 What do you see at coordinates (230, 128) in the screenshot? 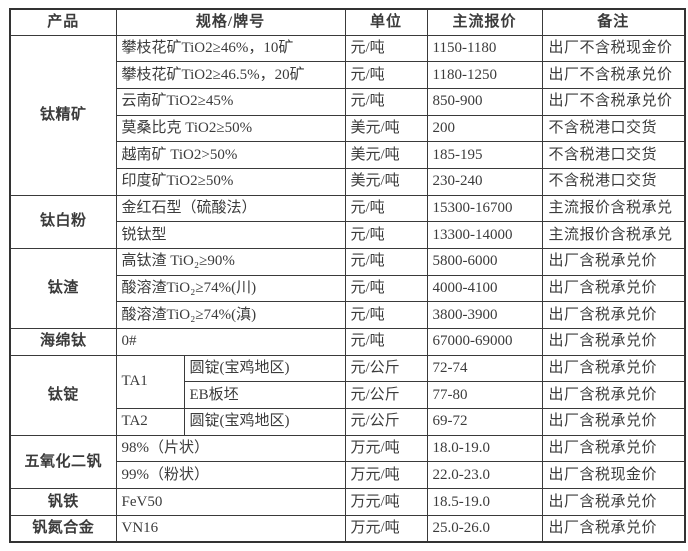
I see `spec-cell: 莫桑比克 TiO2≥50%` at bounding box center [230, 128].